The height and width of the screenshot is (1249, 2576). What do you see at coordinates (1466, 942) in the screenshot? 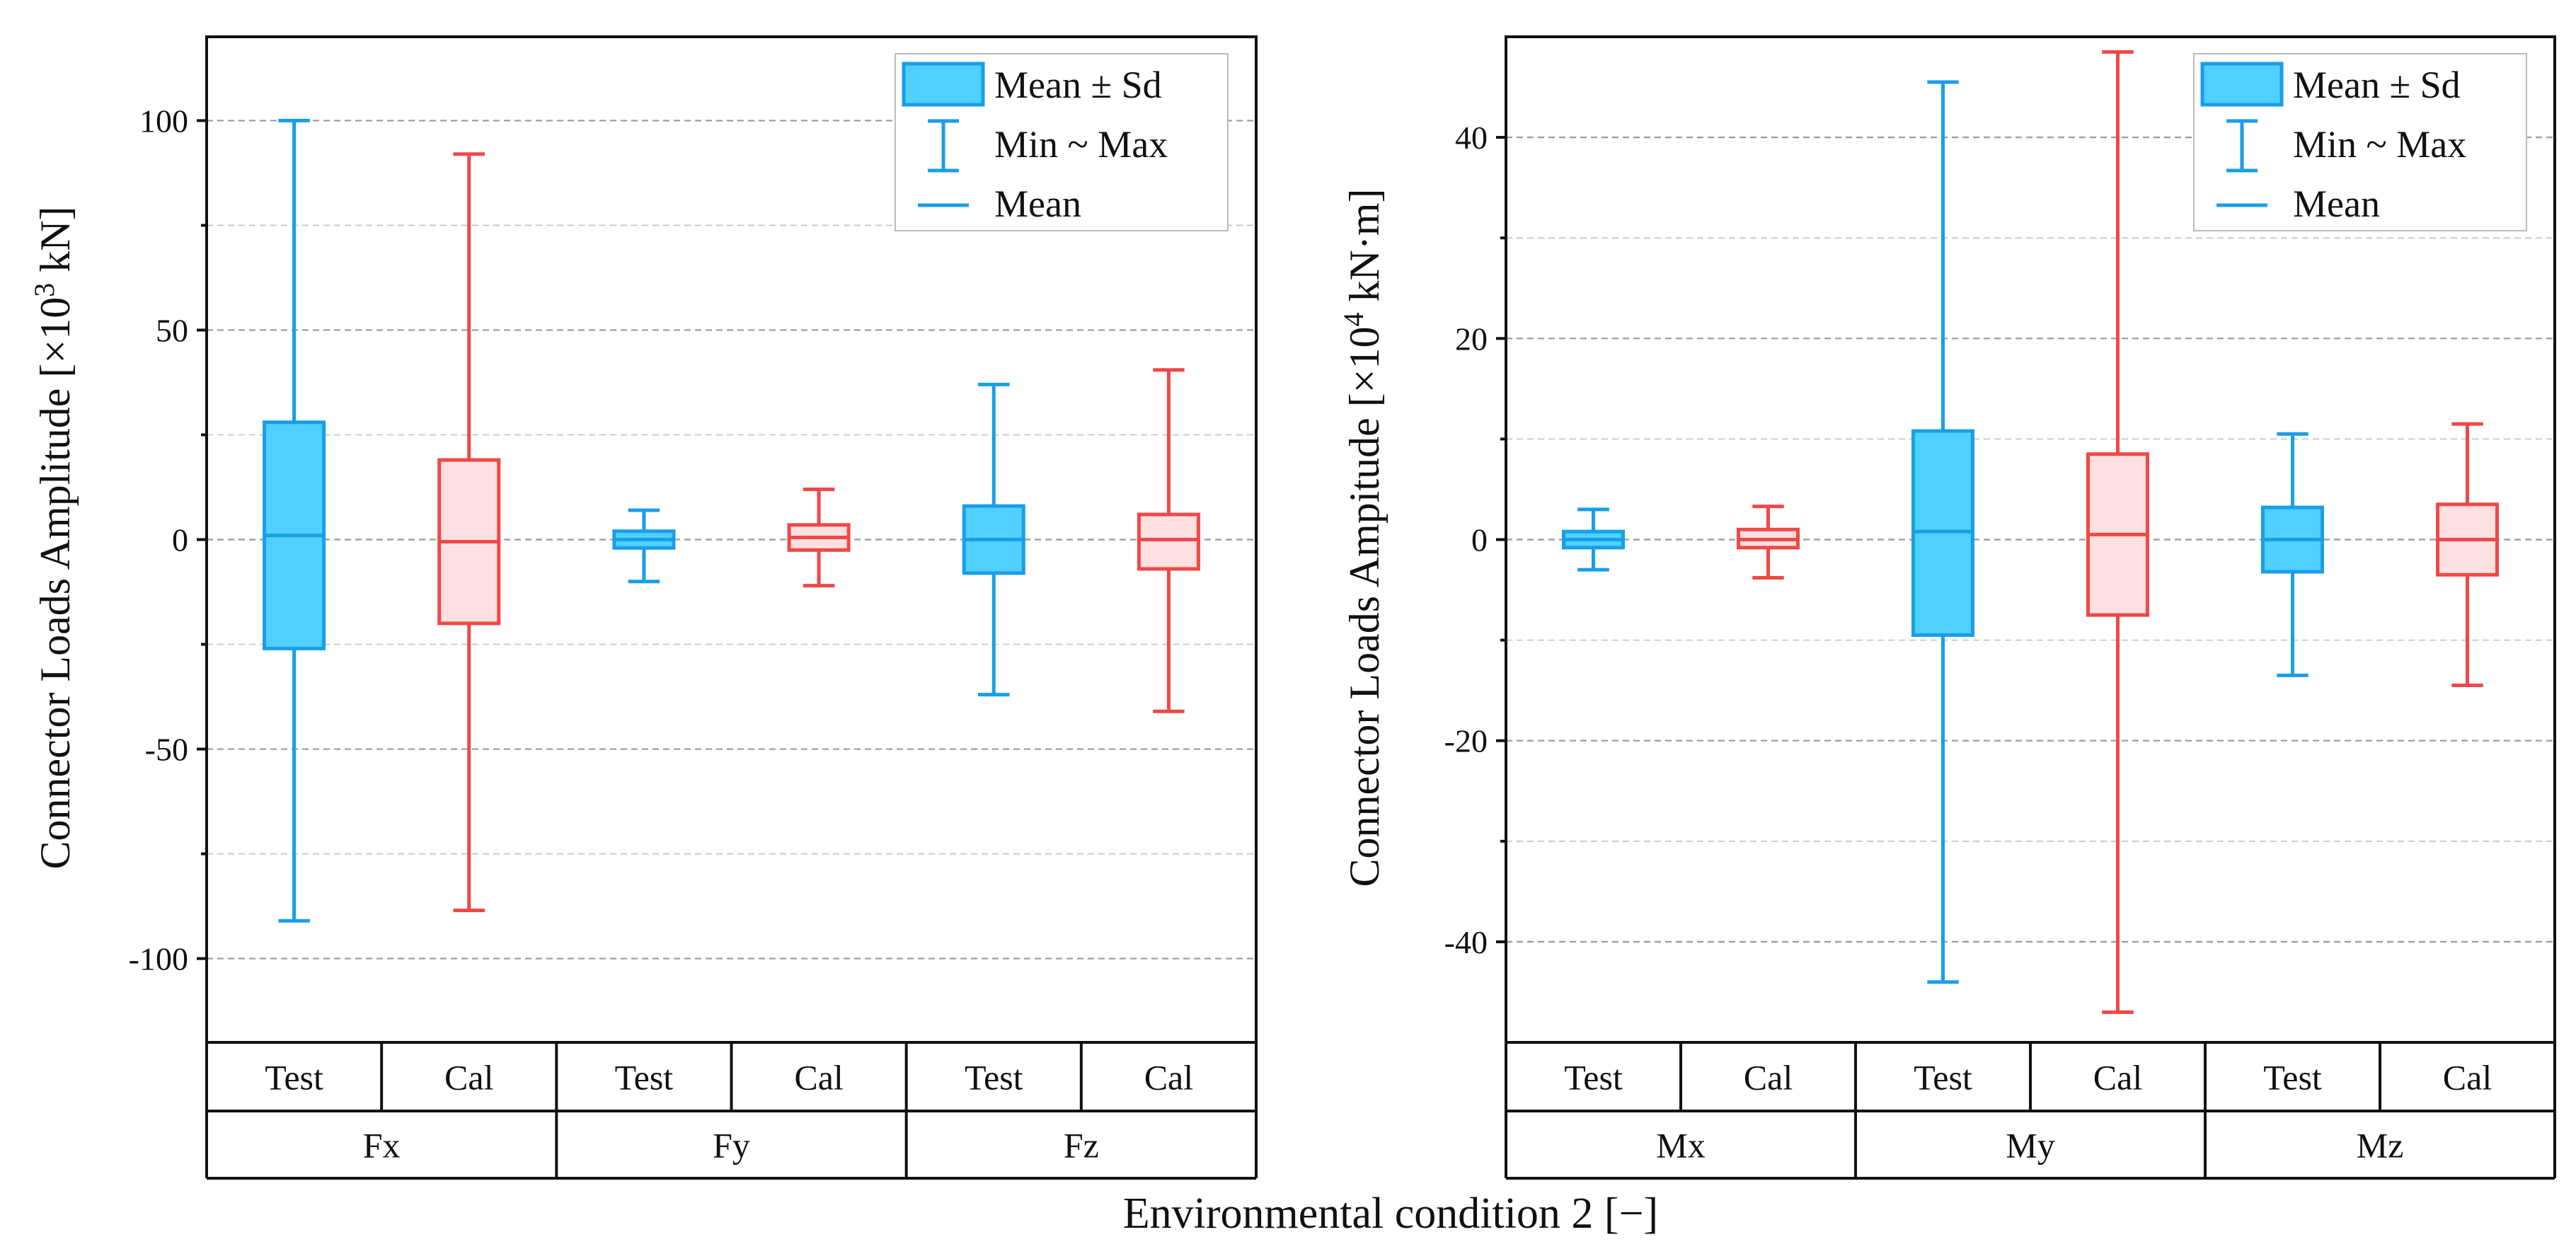
I see `y-tick-label: -40` at bounding box center [1466, 942].